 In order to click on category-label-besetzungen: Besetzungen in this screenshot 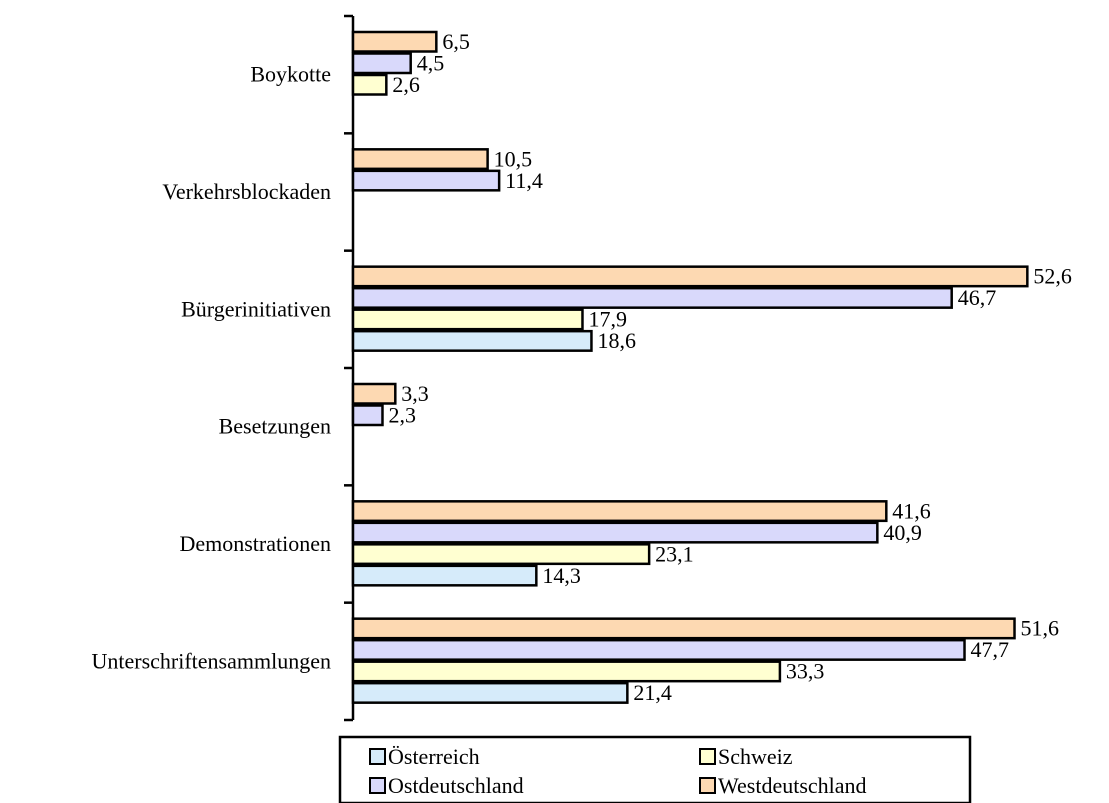, I will do `click(275, 426)`.